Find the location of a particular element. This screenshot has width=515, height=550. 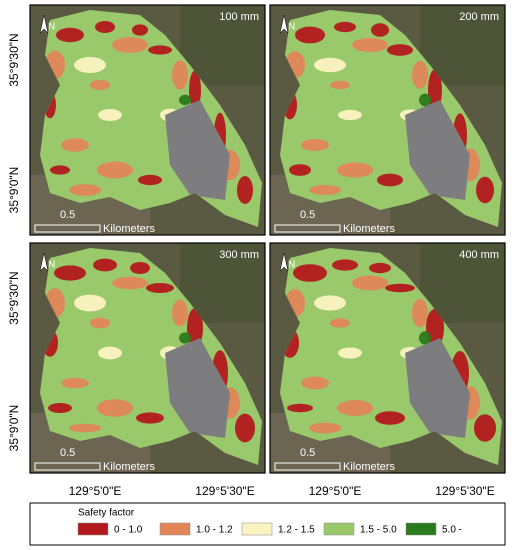

legend-label: 0 - 1.0 is located at coordinates (128, 530).